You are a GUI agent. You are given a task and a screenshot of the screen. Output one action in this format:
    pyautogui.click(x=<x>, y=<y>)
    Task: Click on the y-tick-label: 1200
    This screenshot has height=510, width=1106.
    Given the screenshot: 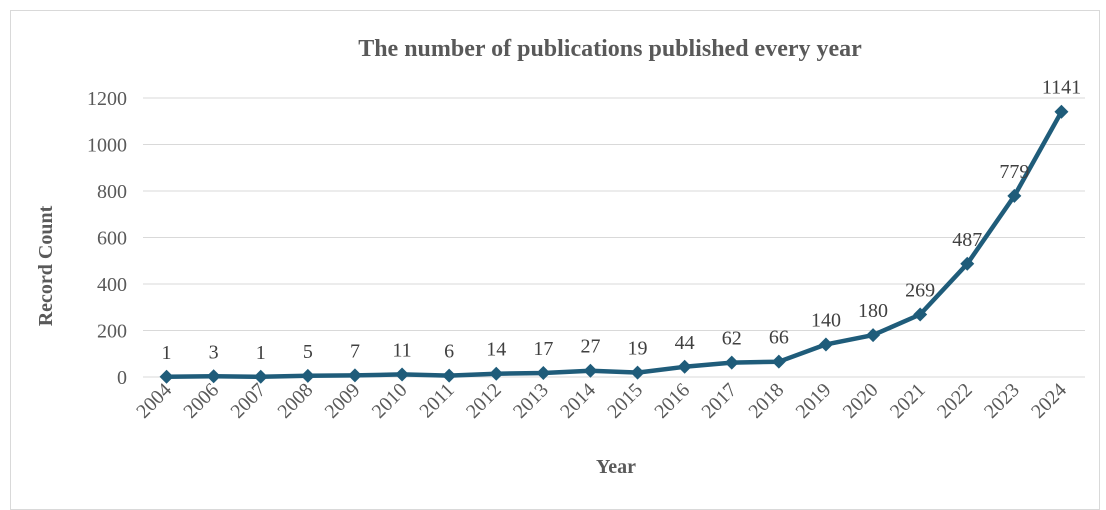 What is the action you would take?
    pyautogui.click(x=107, y=99)
    